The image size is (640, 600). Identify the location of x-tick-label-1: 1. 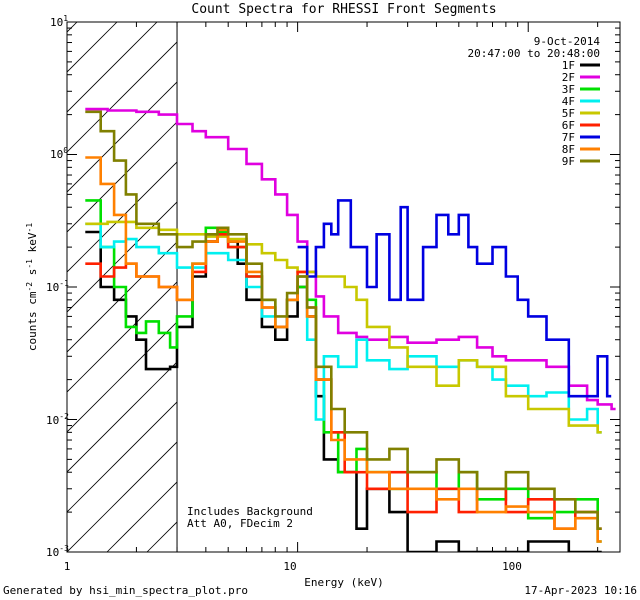
(67, 566).